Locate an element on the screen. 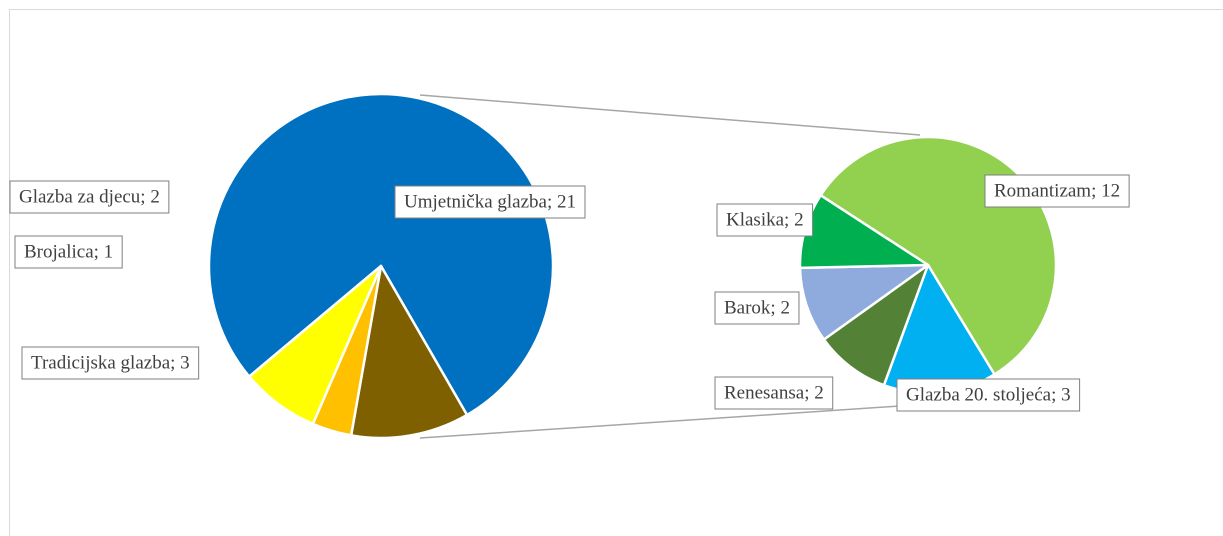 The width and height of the screenshot is (1223, 536). data-label: Barok; 2 is located at coordinates (757, 307).